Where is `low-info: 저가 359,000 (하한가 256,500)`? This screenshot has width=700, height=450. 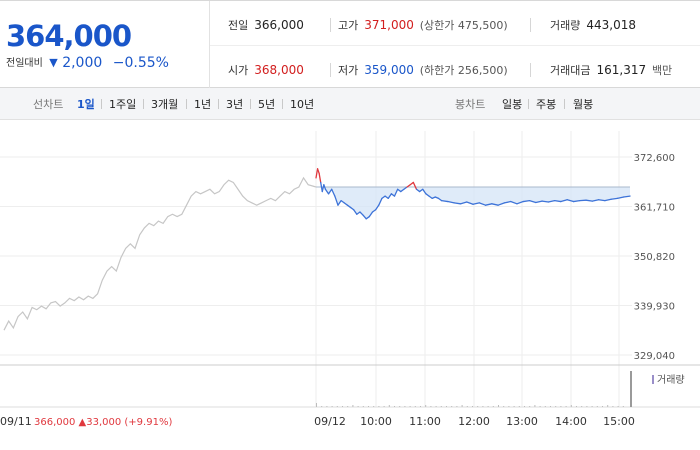
low-info: 저가 359,000 (하한가 256,500) is located at coordinates (423, 70).